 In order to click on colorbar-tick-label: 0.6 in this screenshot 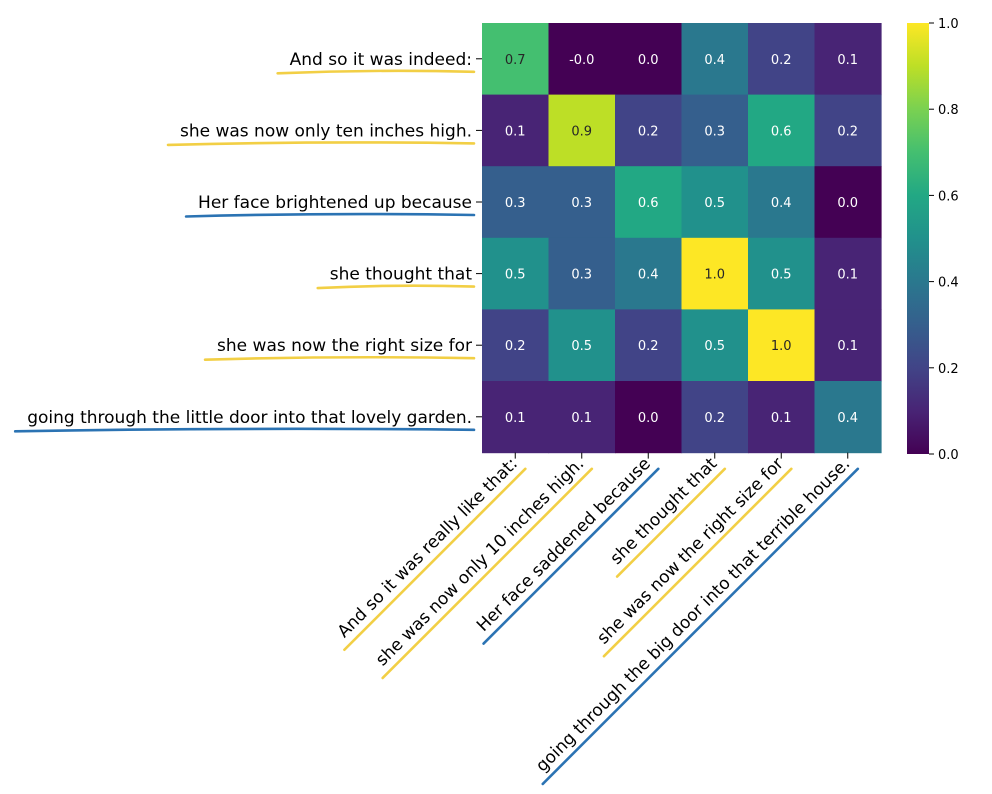, I will do `click(948, 196)`.